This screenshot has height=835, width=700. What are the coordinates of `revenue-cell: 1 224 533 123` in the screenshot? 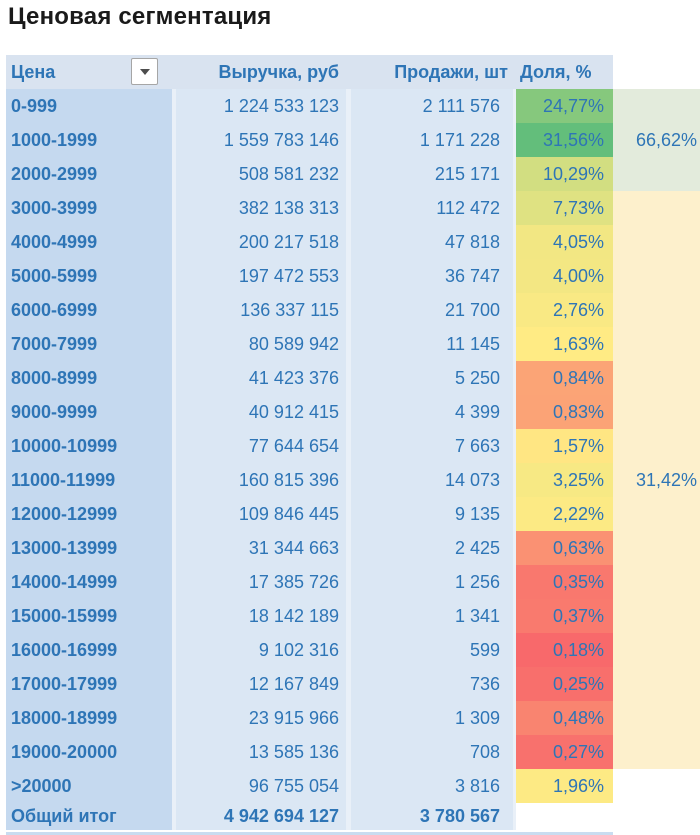 It's located at (261, 106).